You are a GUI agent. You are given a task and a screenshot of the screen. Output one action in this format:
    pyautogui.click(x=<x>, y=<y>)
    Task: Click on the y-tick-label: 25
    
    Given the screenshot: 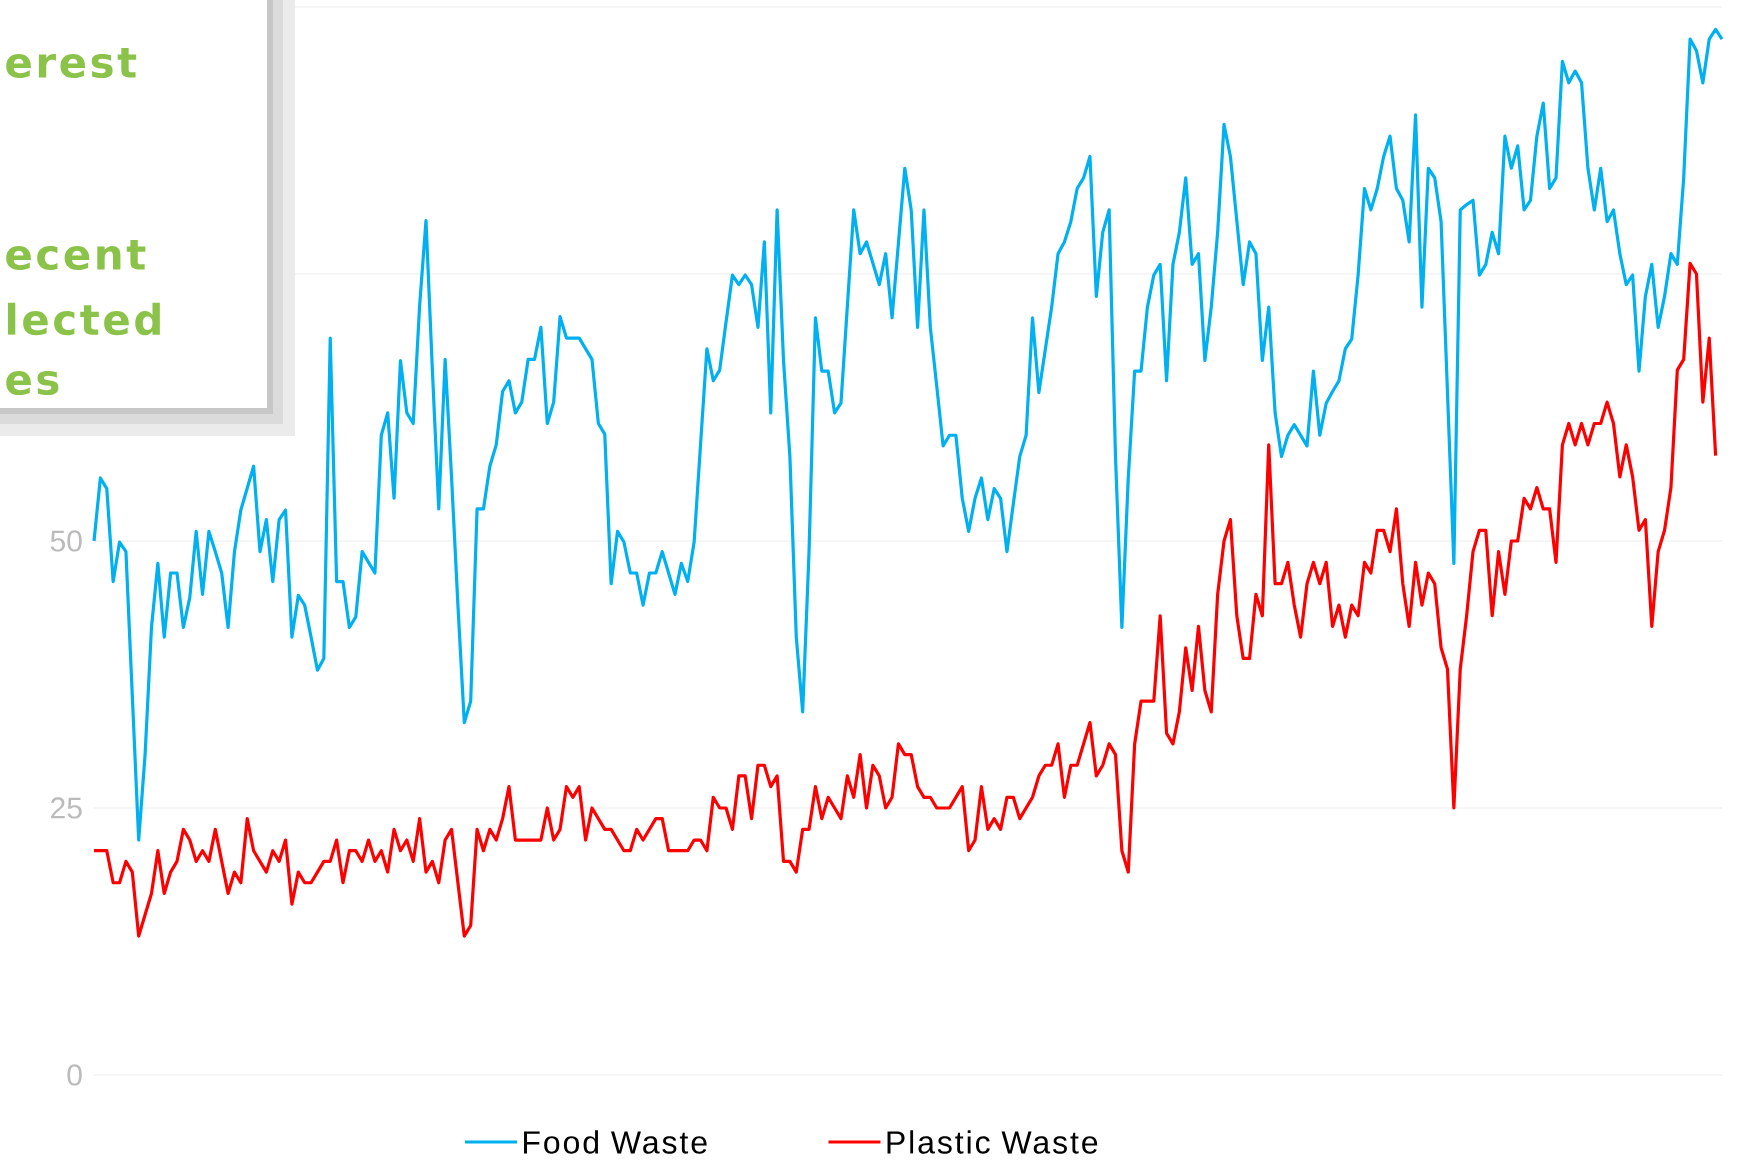 What is the action you would take?
    pyautogui.click(x=66, y=808)
    